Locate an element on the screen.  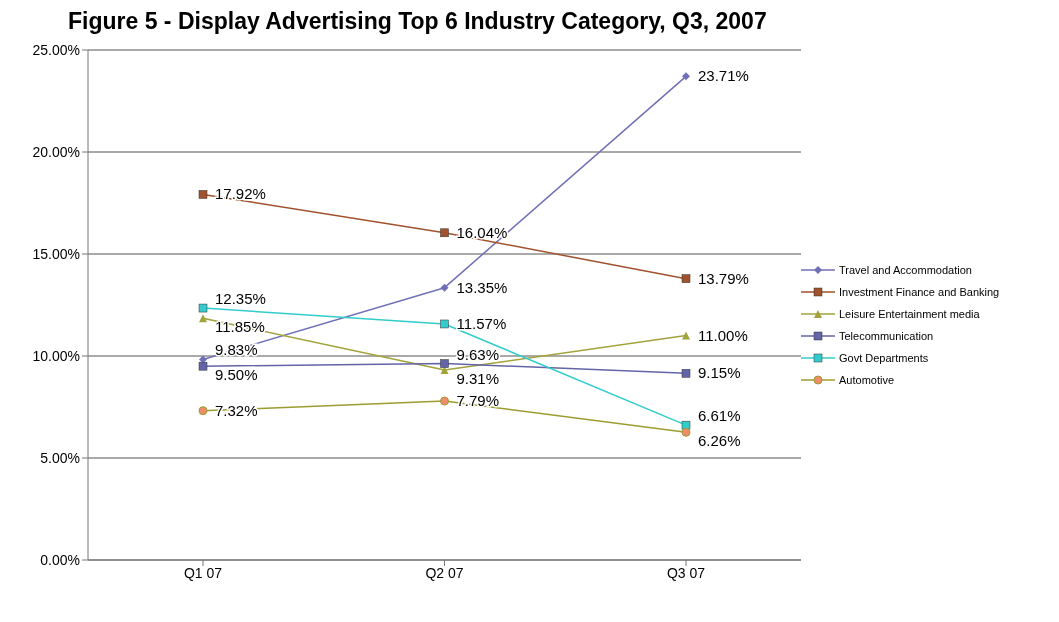
x-tick-label: Q1 07 is located at coordinates (203, 572).